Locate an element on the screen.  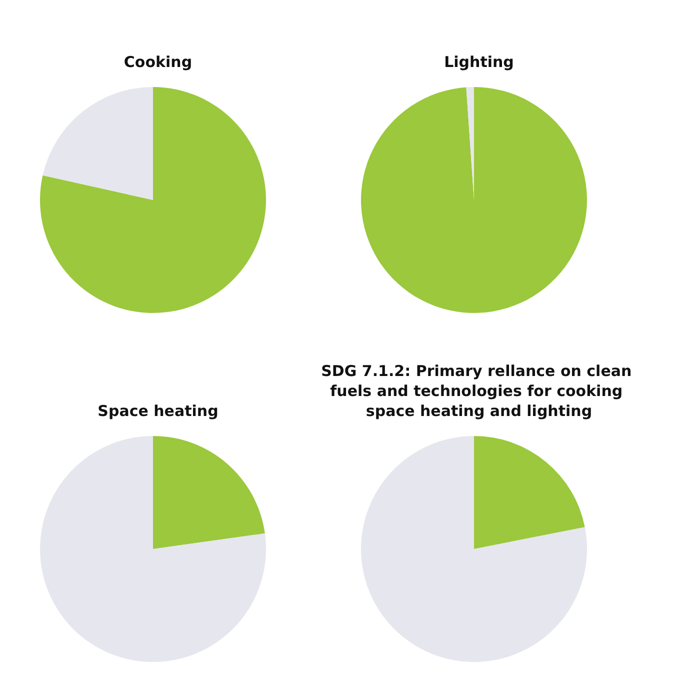
chart-title: Cooking is located at coordinates (158, 62).